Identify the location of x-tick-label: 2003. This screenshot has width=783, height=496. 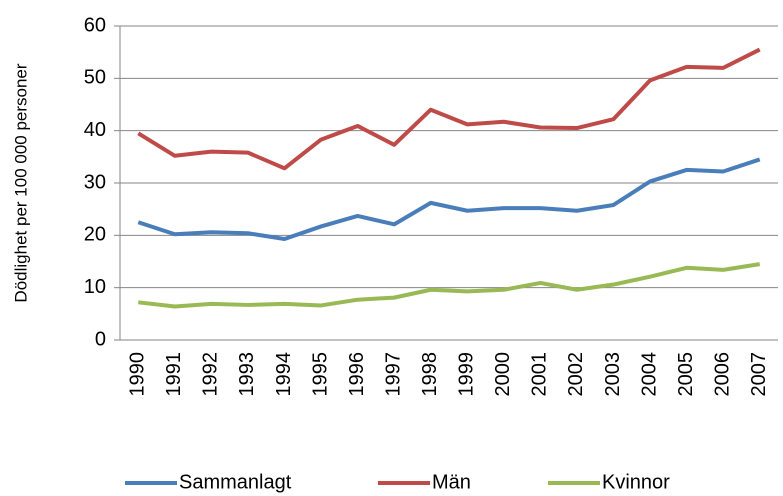
(613, 374).